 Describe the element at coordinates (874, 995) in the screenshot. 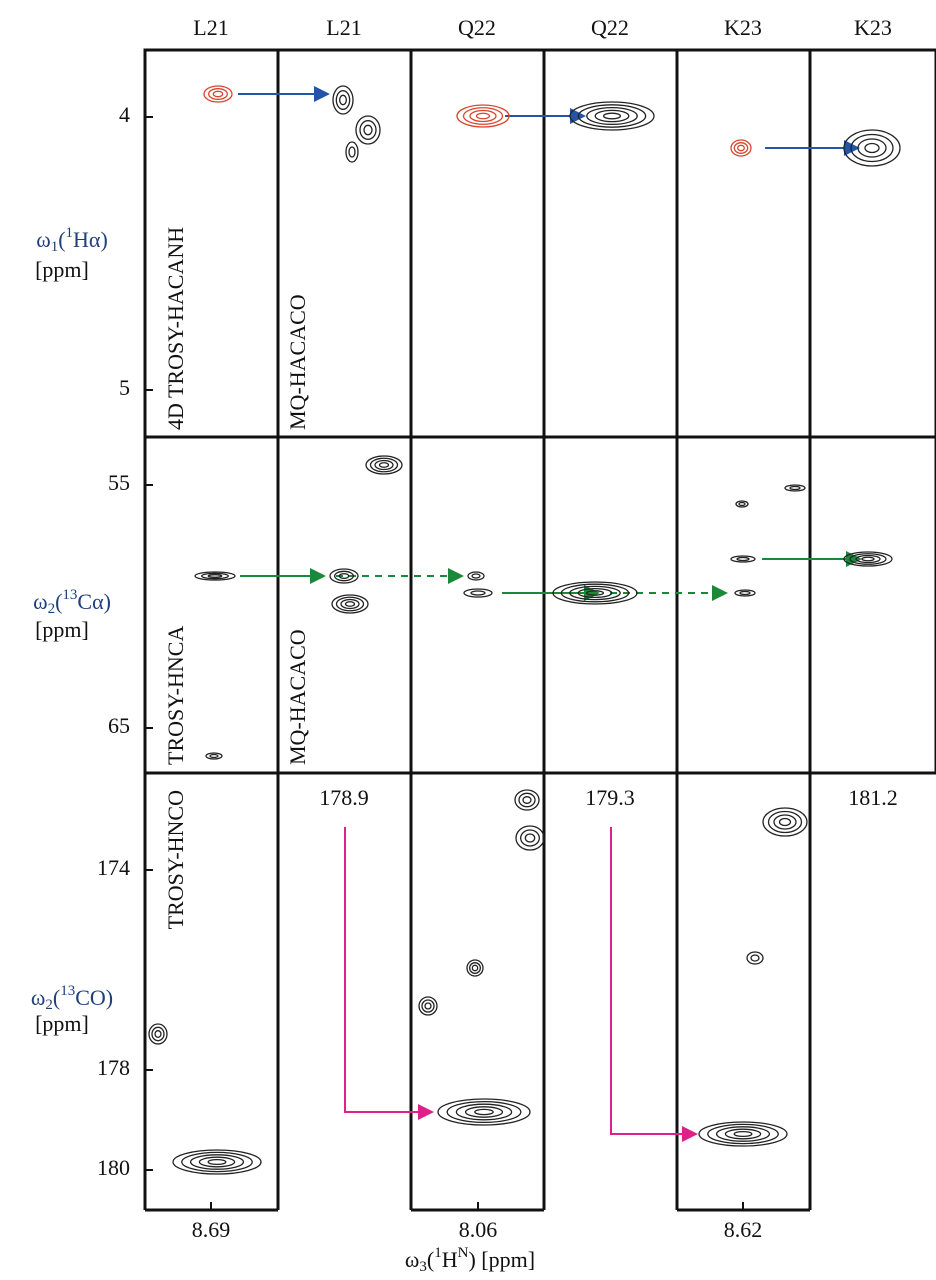

I see `blank` at that location.